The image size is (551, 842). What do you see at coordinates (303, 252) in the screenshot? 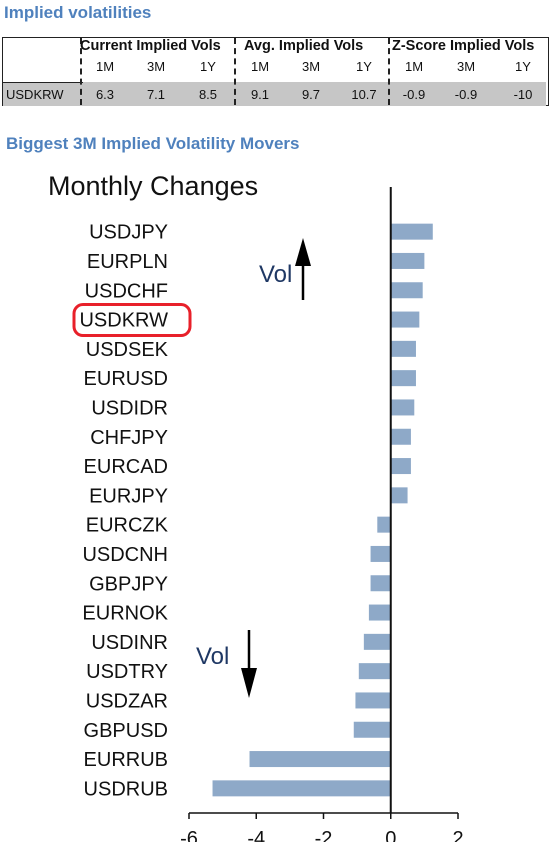
I see `vol-up-arrow-head` at bounding box center [303, 252].